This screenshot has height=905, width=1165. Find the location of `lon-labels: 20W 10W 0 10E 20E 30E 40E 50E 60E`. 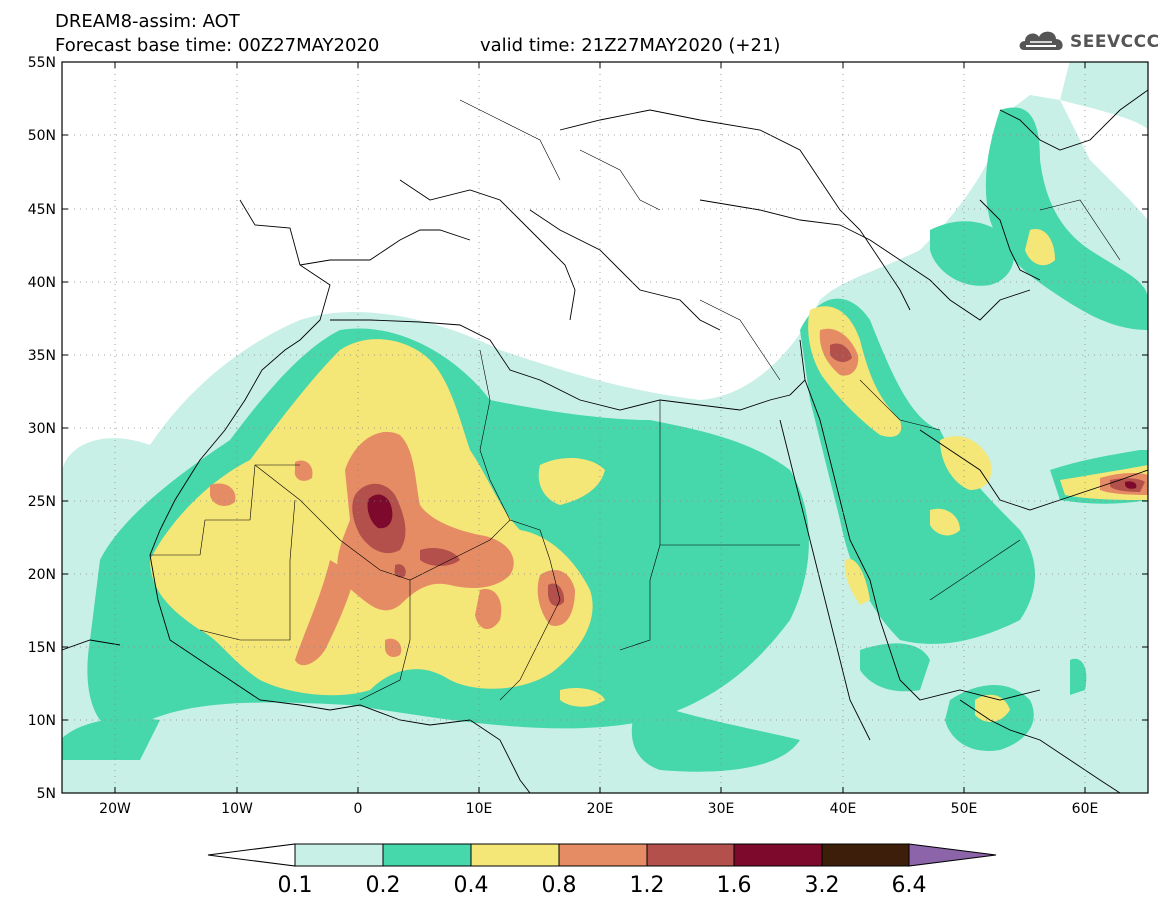

lon-labels: 20W 10W 0 10E 20E 30E 40E 50E 60E is located at coordinates (598, 809).